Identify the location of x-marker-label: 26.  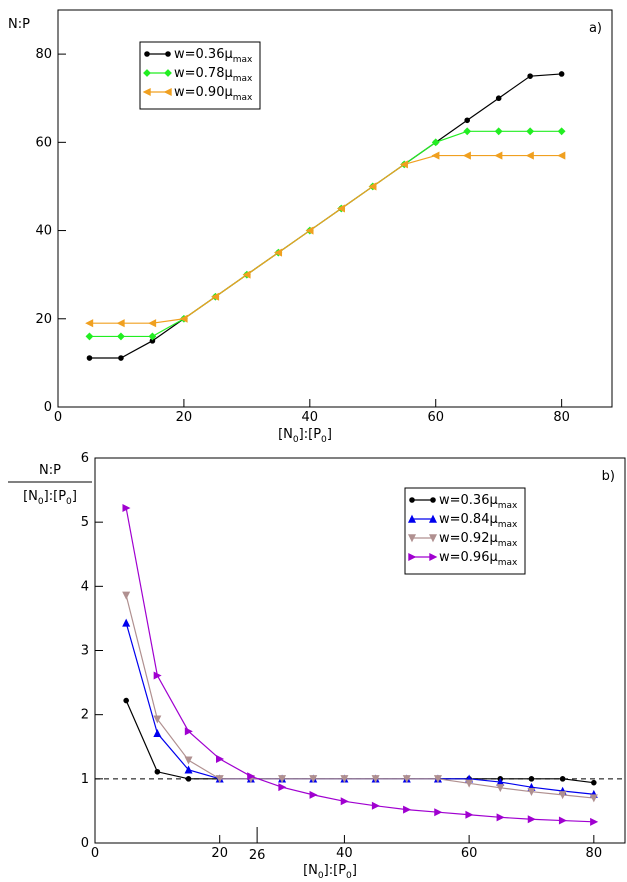
(257, 855).